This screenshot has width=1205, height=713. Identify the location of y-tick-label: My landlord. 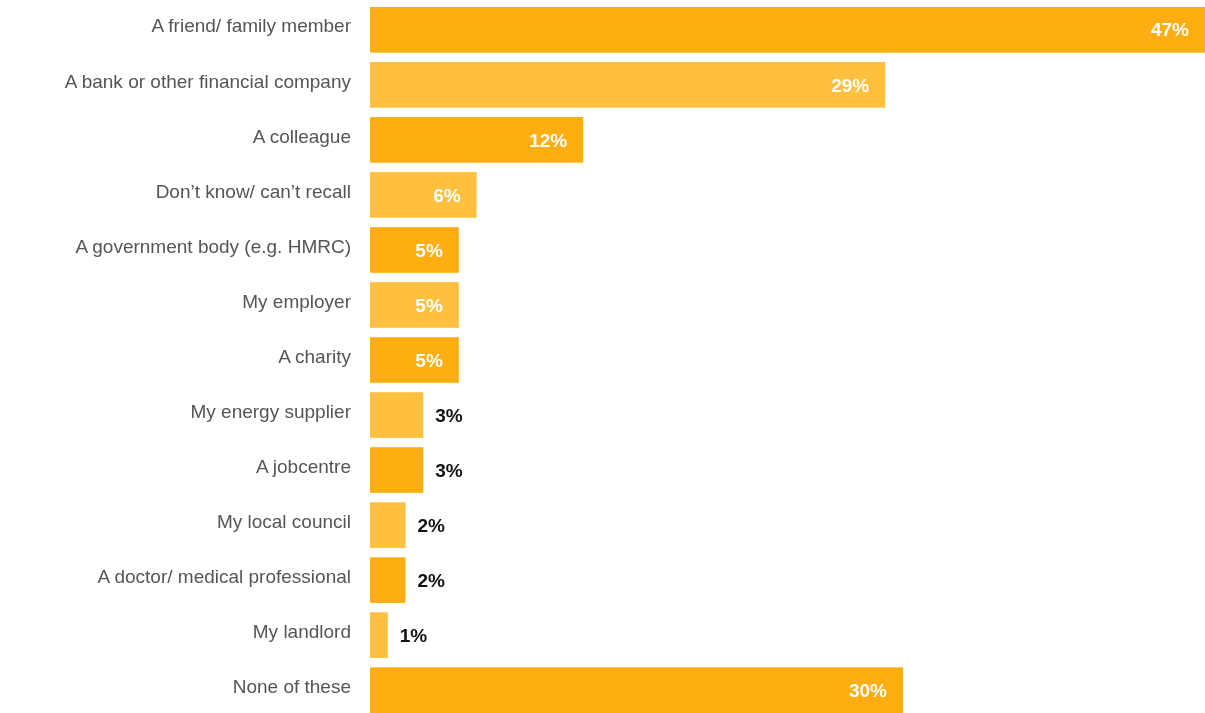
(301, 631).